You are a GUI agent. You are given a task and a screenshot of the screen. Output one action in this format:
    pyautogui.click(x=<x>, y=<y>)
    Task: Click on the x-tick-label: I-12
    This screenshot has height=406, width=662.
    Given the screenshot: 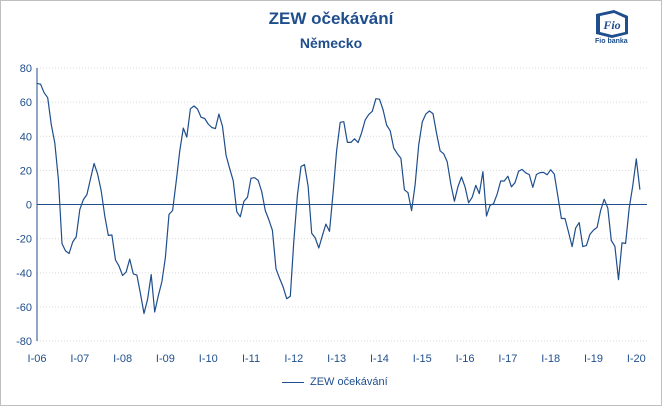 What is the action you would take?
    pyautogui.click(x=293, y=359)
    